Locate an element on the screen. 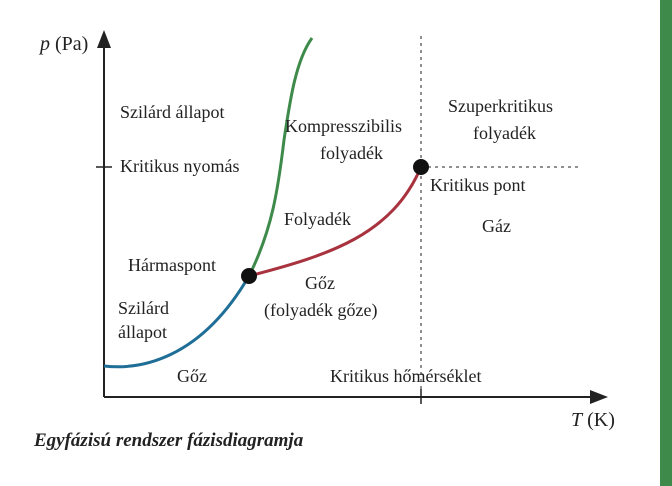 This screenshot has width=672, height=486. gas-region-label: Gáz is located at coordinates (496, 226).